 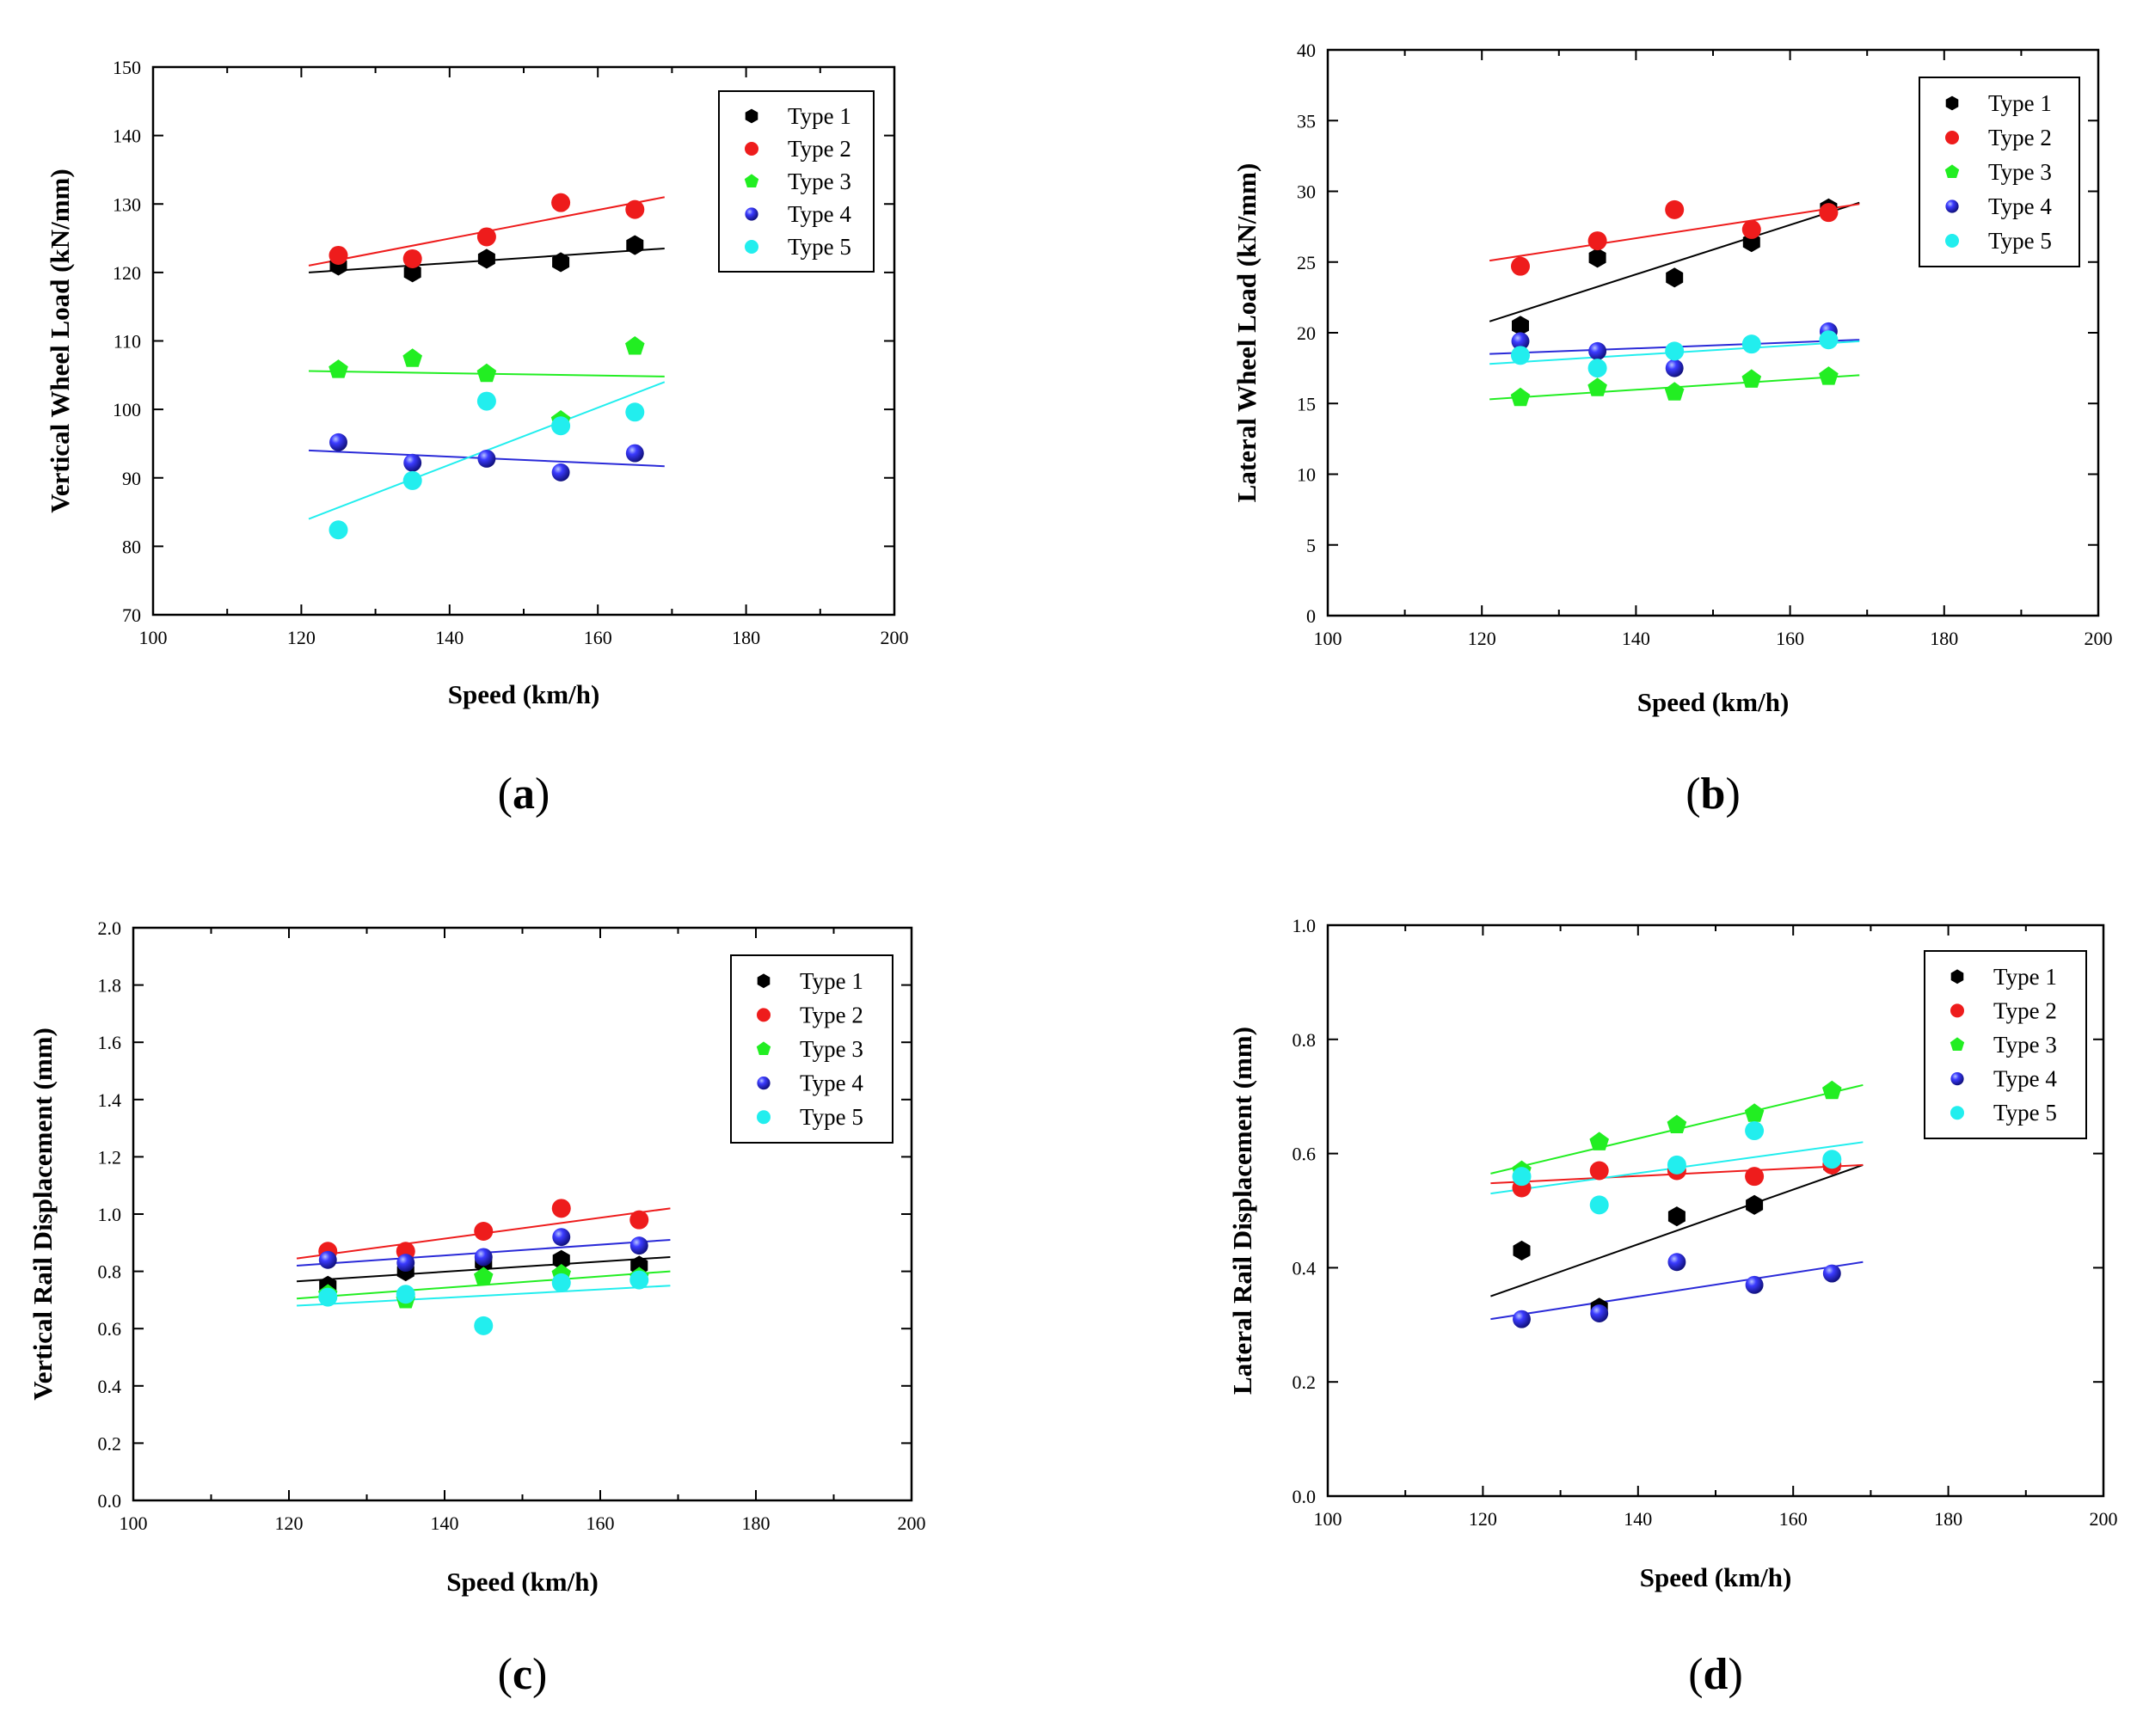 I want to click on x-tick-label: 200, so click(x=895, y=638).